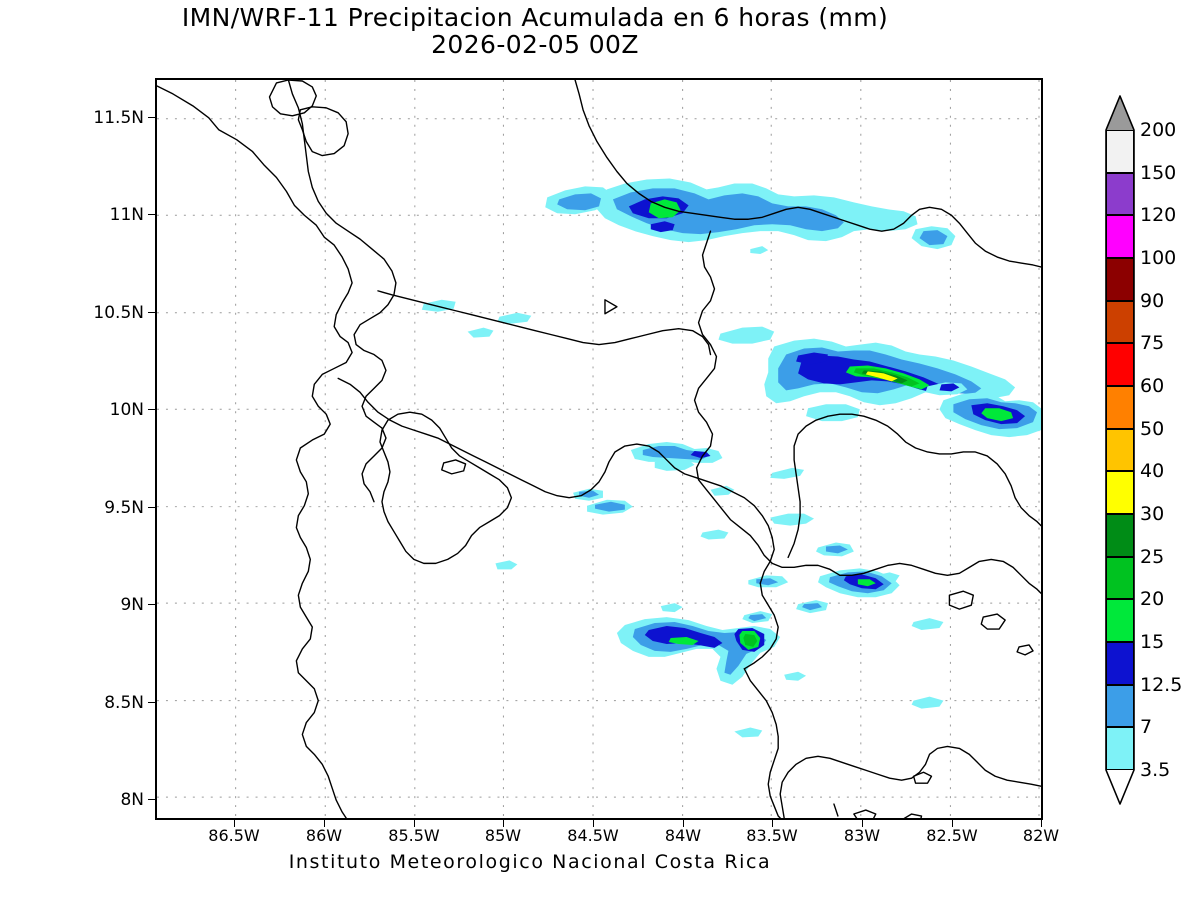 The height and width of the screenshot is (900, 1200). I want to click on colorbar-tick-label: 40, so click(1152, 471).